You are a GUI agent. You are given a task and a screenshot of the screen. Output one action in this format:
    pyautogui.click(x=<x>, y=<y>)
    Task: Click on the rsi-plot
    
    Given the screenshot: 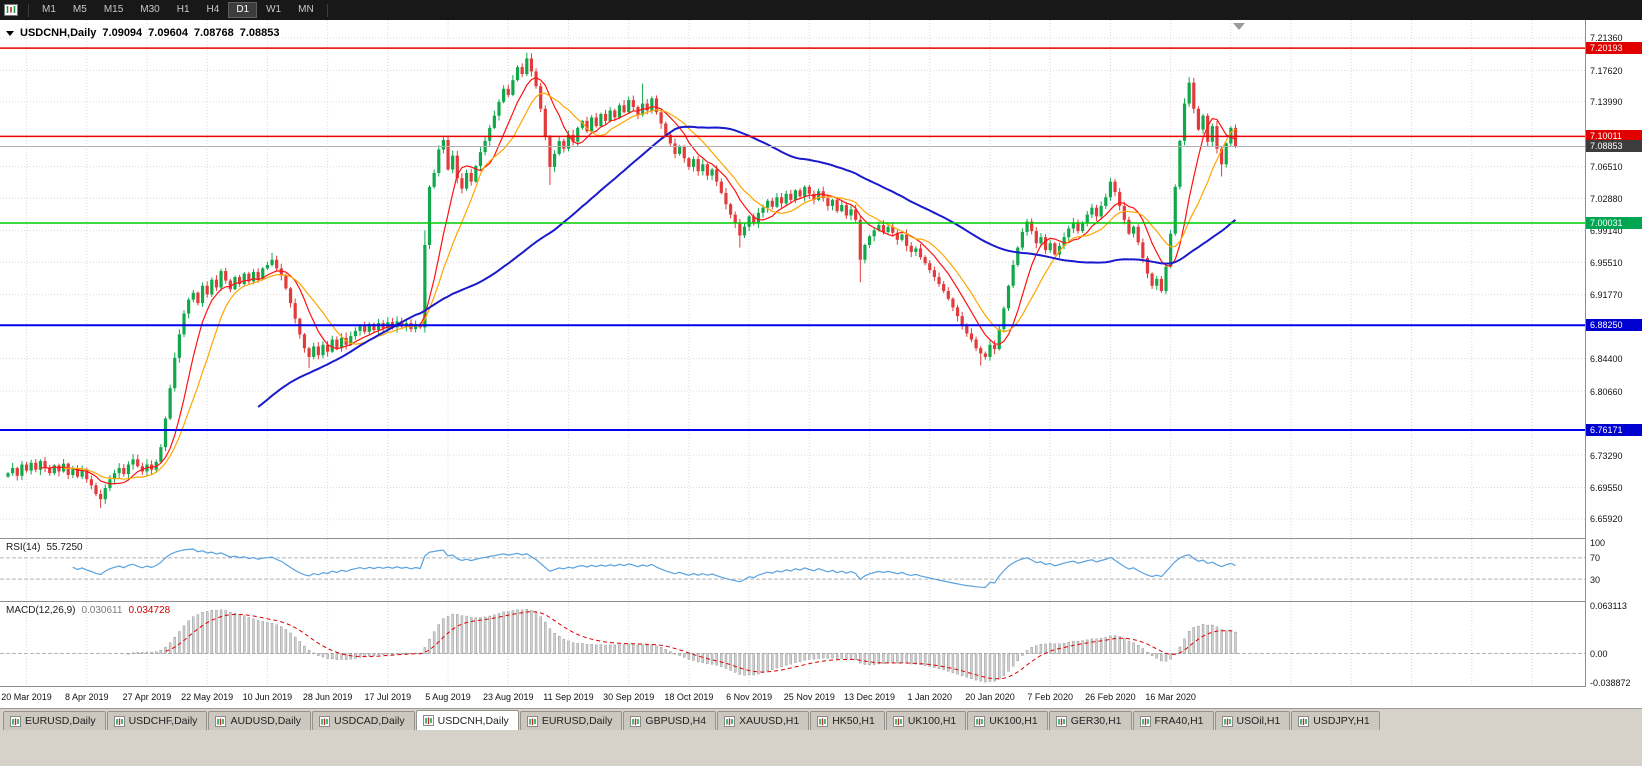 What is the action you would take?
    pyautogui.click(x=792, y=570)
    